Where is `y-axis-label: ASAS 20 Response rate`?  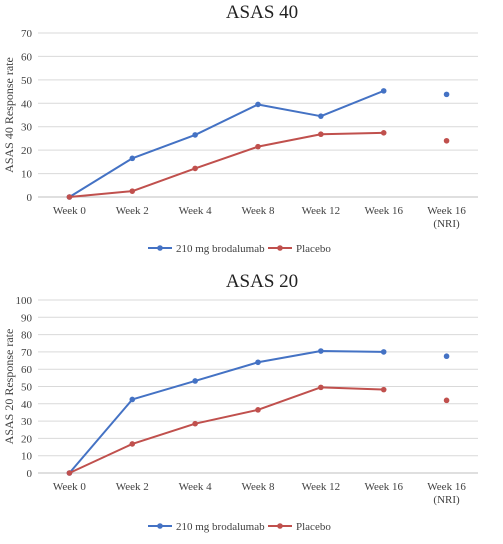
y-axis-label: ASAS 20 Response rate is located at coordinates (9, 387).